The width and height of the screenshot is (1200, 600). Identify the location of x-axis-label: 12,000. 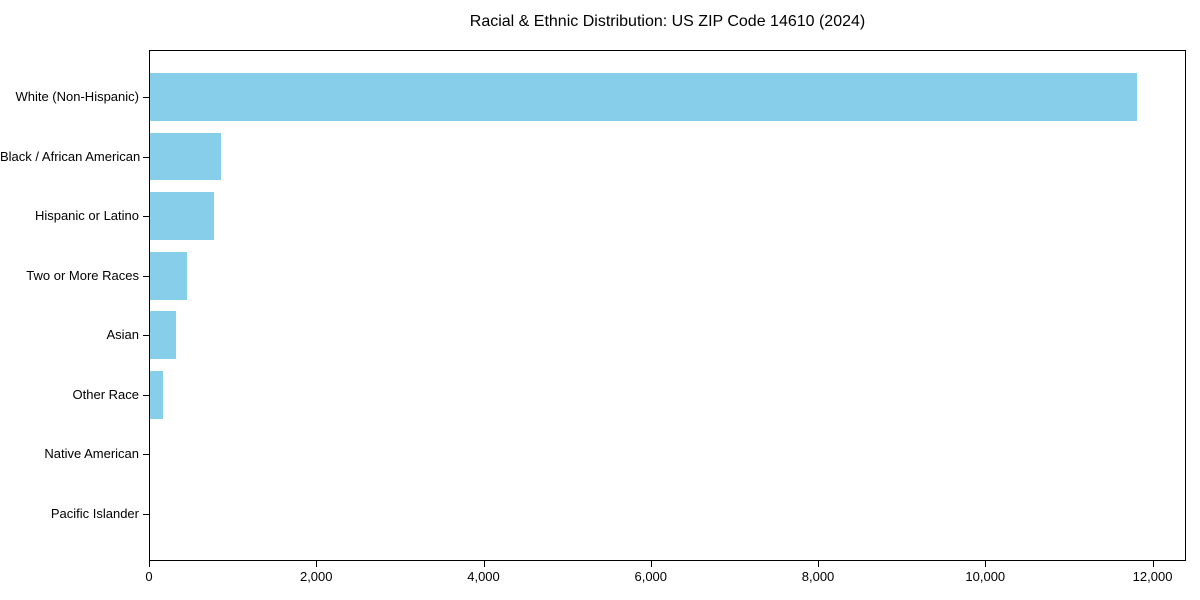
(1152, 576).